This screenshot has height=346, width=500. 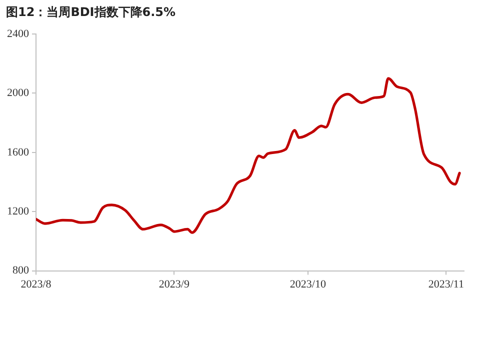 What do you see at coordinates (446, 284) in the screenshot?
I see `x-tick-label: 2023/11` at bounding box center [446, 284].